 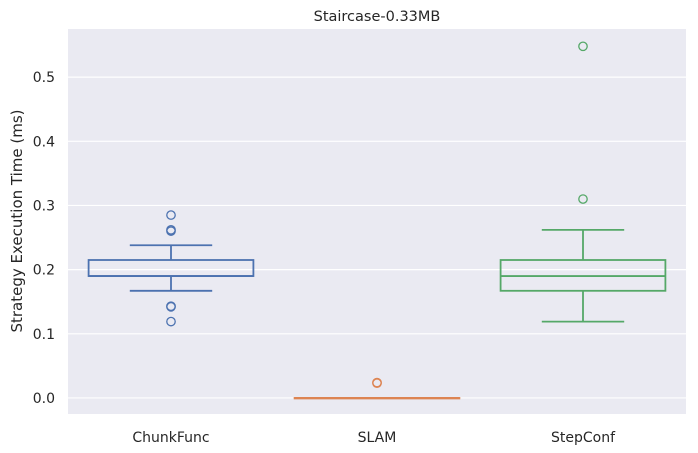 I want to click on box-slam, so click(x=377, y=388).